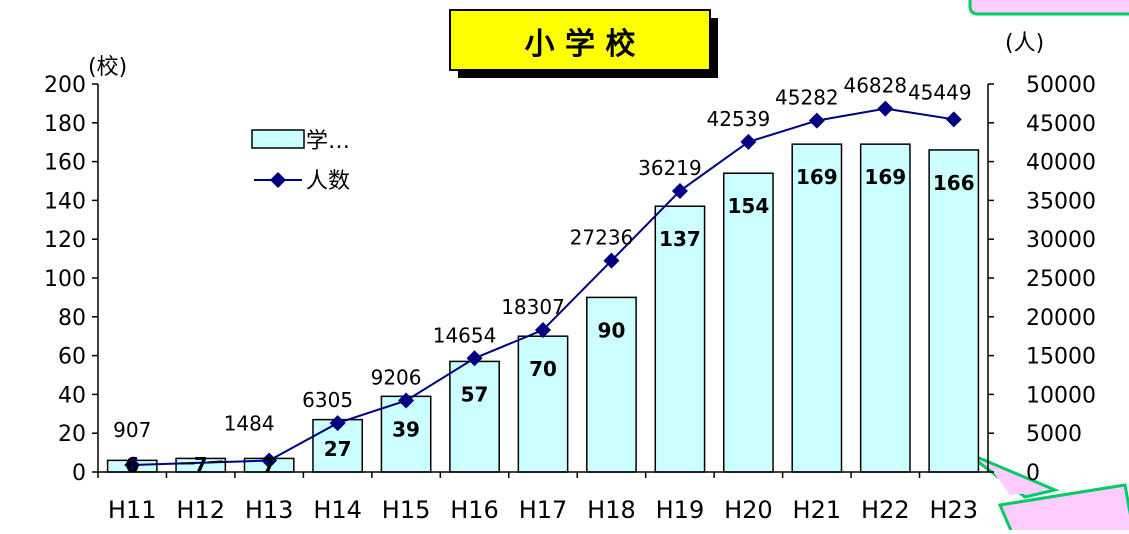  What do you see at coordinates (612, 330) in the screenshot?
I see `bar-value-label: 90` at bounding box center [612, 330].